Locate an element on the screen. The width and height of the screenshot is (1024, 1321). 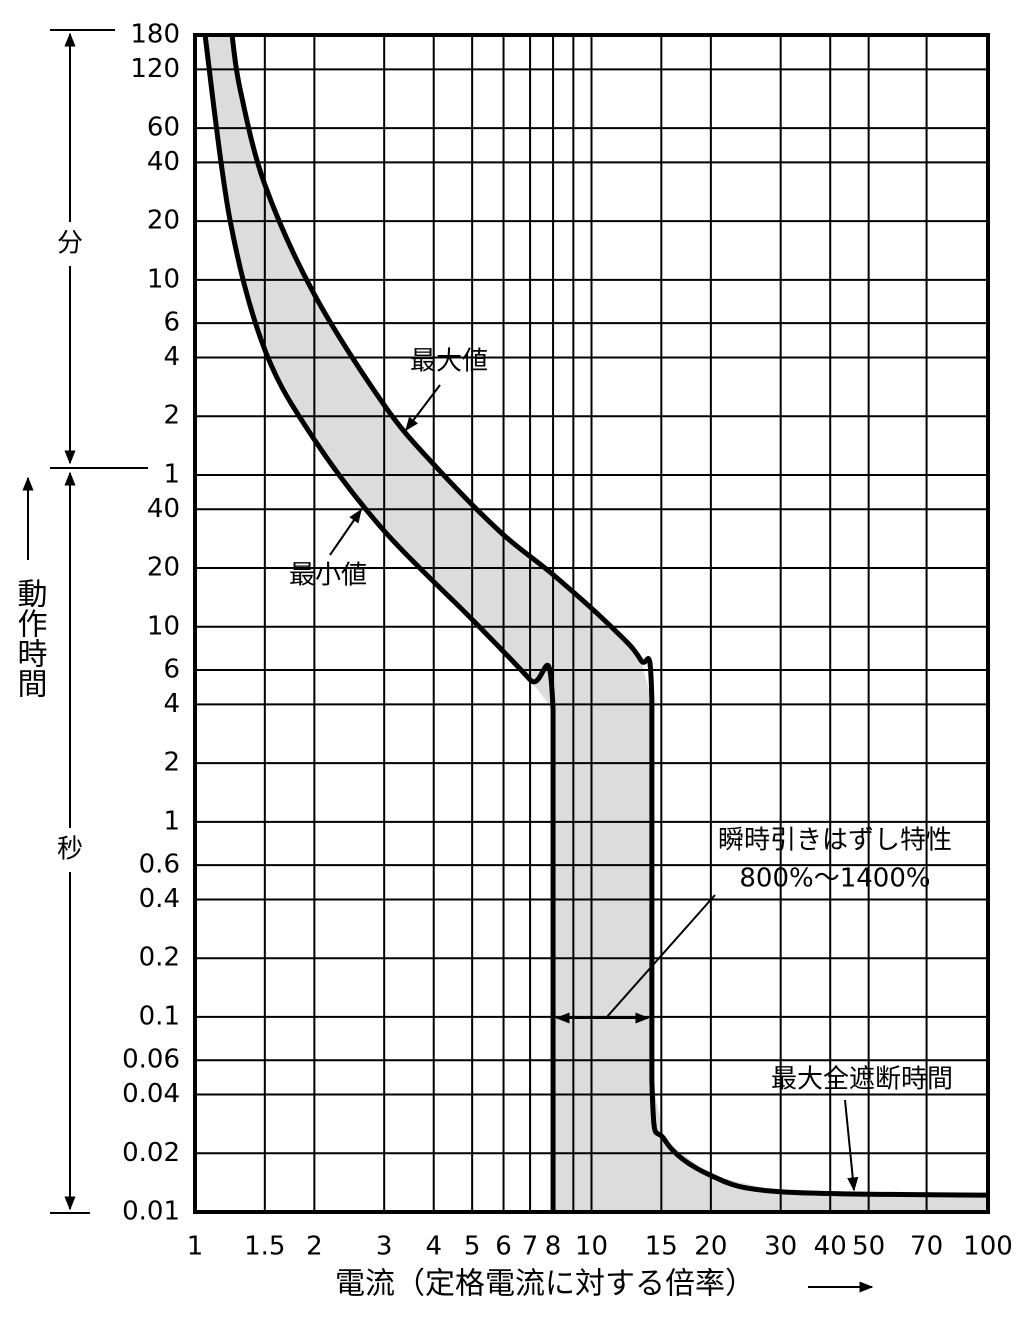
annotation: 800%～1400% is located at coordinates (834, 879).